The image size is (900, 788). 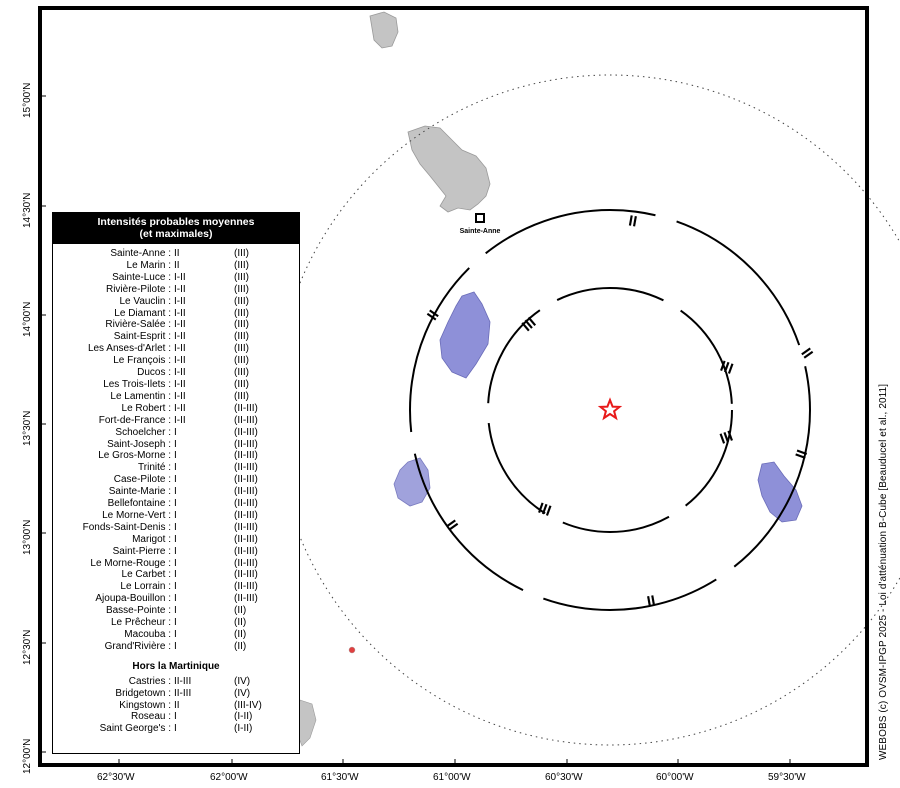 I want to click on legend-row: Le François : I-II (III), so click(x=176, y=361).